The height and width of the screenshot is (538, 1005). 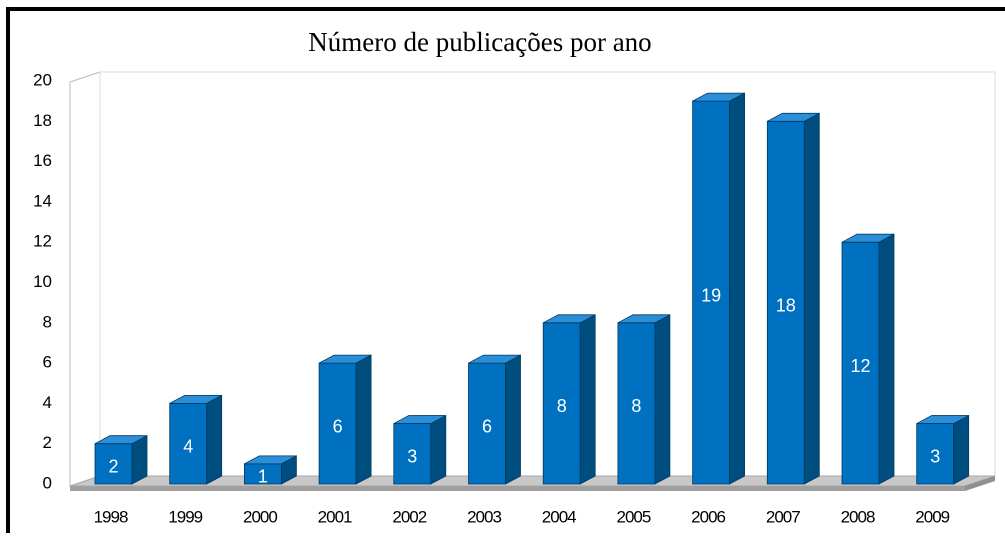 What do you see at coordinates (42, 281) in the screenshot?
I see `y-tick-label: 10` at bounding box center [42, 281].